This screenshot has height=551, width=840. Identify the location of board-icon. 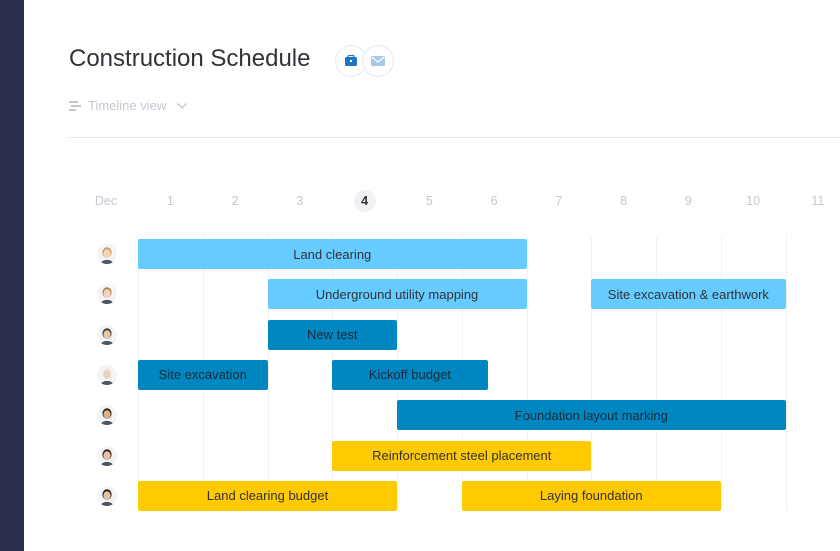
(351, 60).